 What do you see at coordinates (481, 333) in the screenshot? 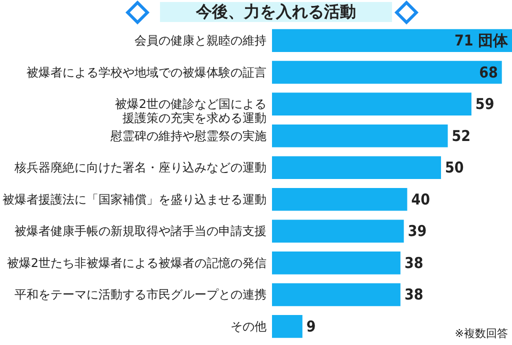
I see `annotation: ※複数回答` at bounding box center [481, 333].